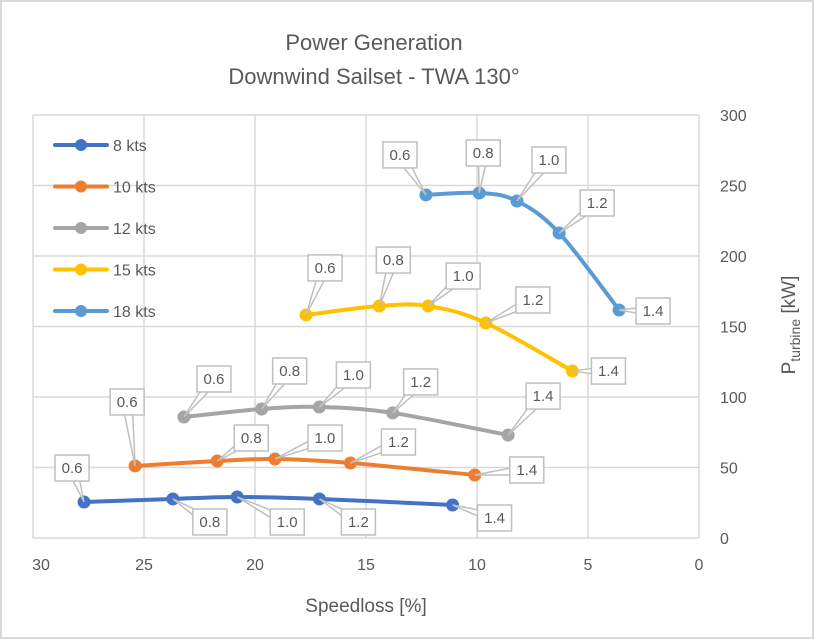 The width and height of the screenshot is (814, 641). I want to click on x-tick-label: 30, so click(41, 565).